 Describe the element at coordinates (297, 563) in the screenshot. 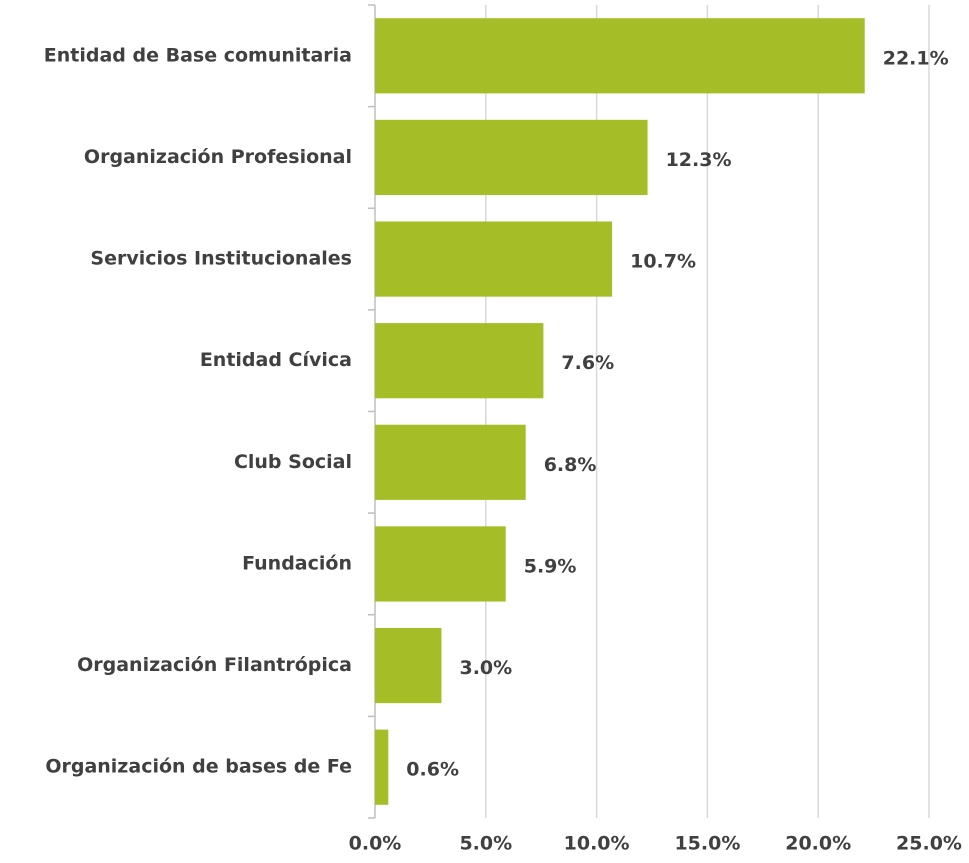

I see `y-tick-label: Fundación` at that location.